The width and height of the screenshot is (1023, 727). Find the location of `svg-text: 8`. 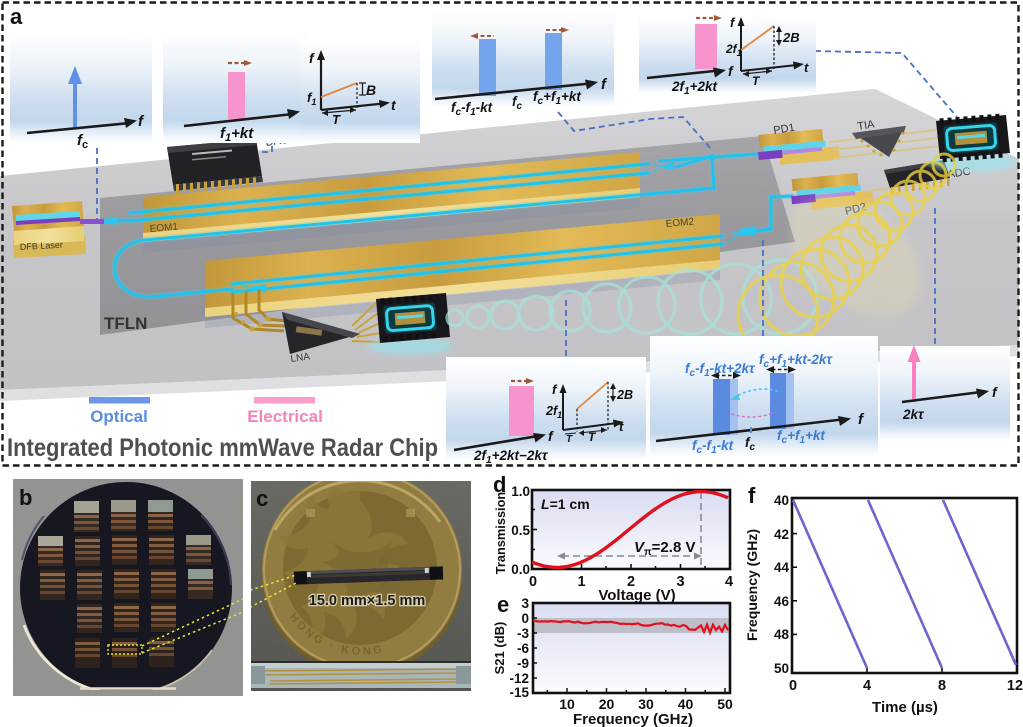

svg-text: 8 is located at coordinates (942, 686).